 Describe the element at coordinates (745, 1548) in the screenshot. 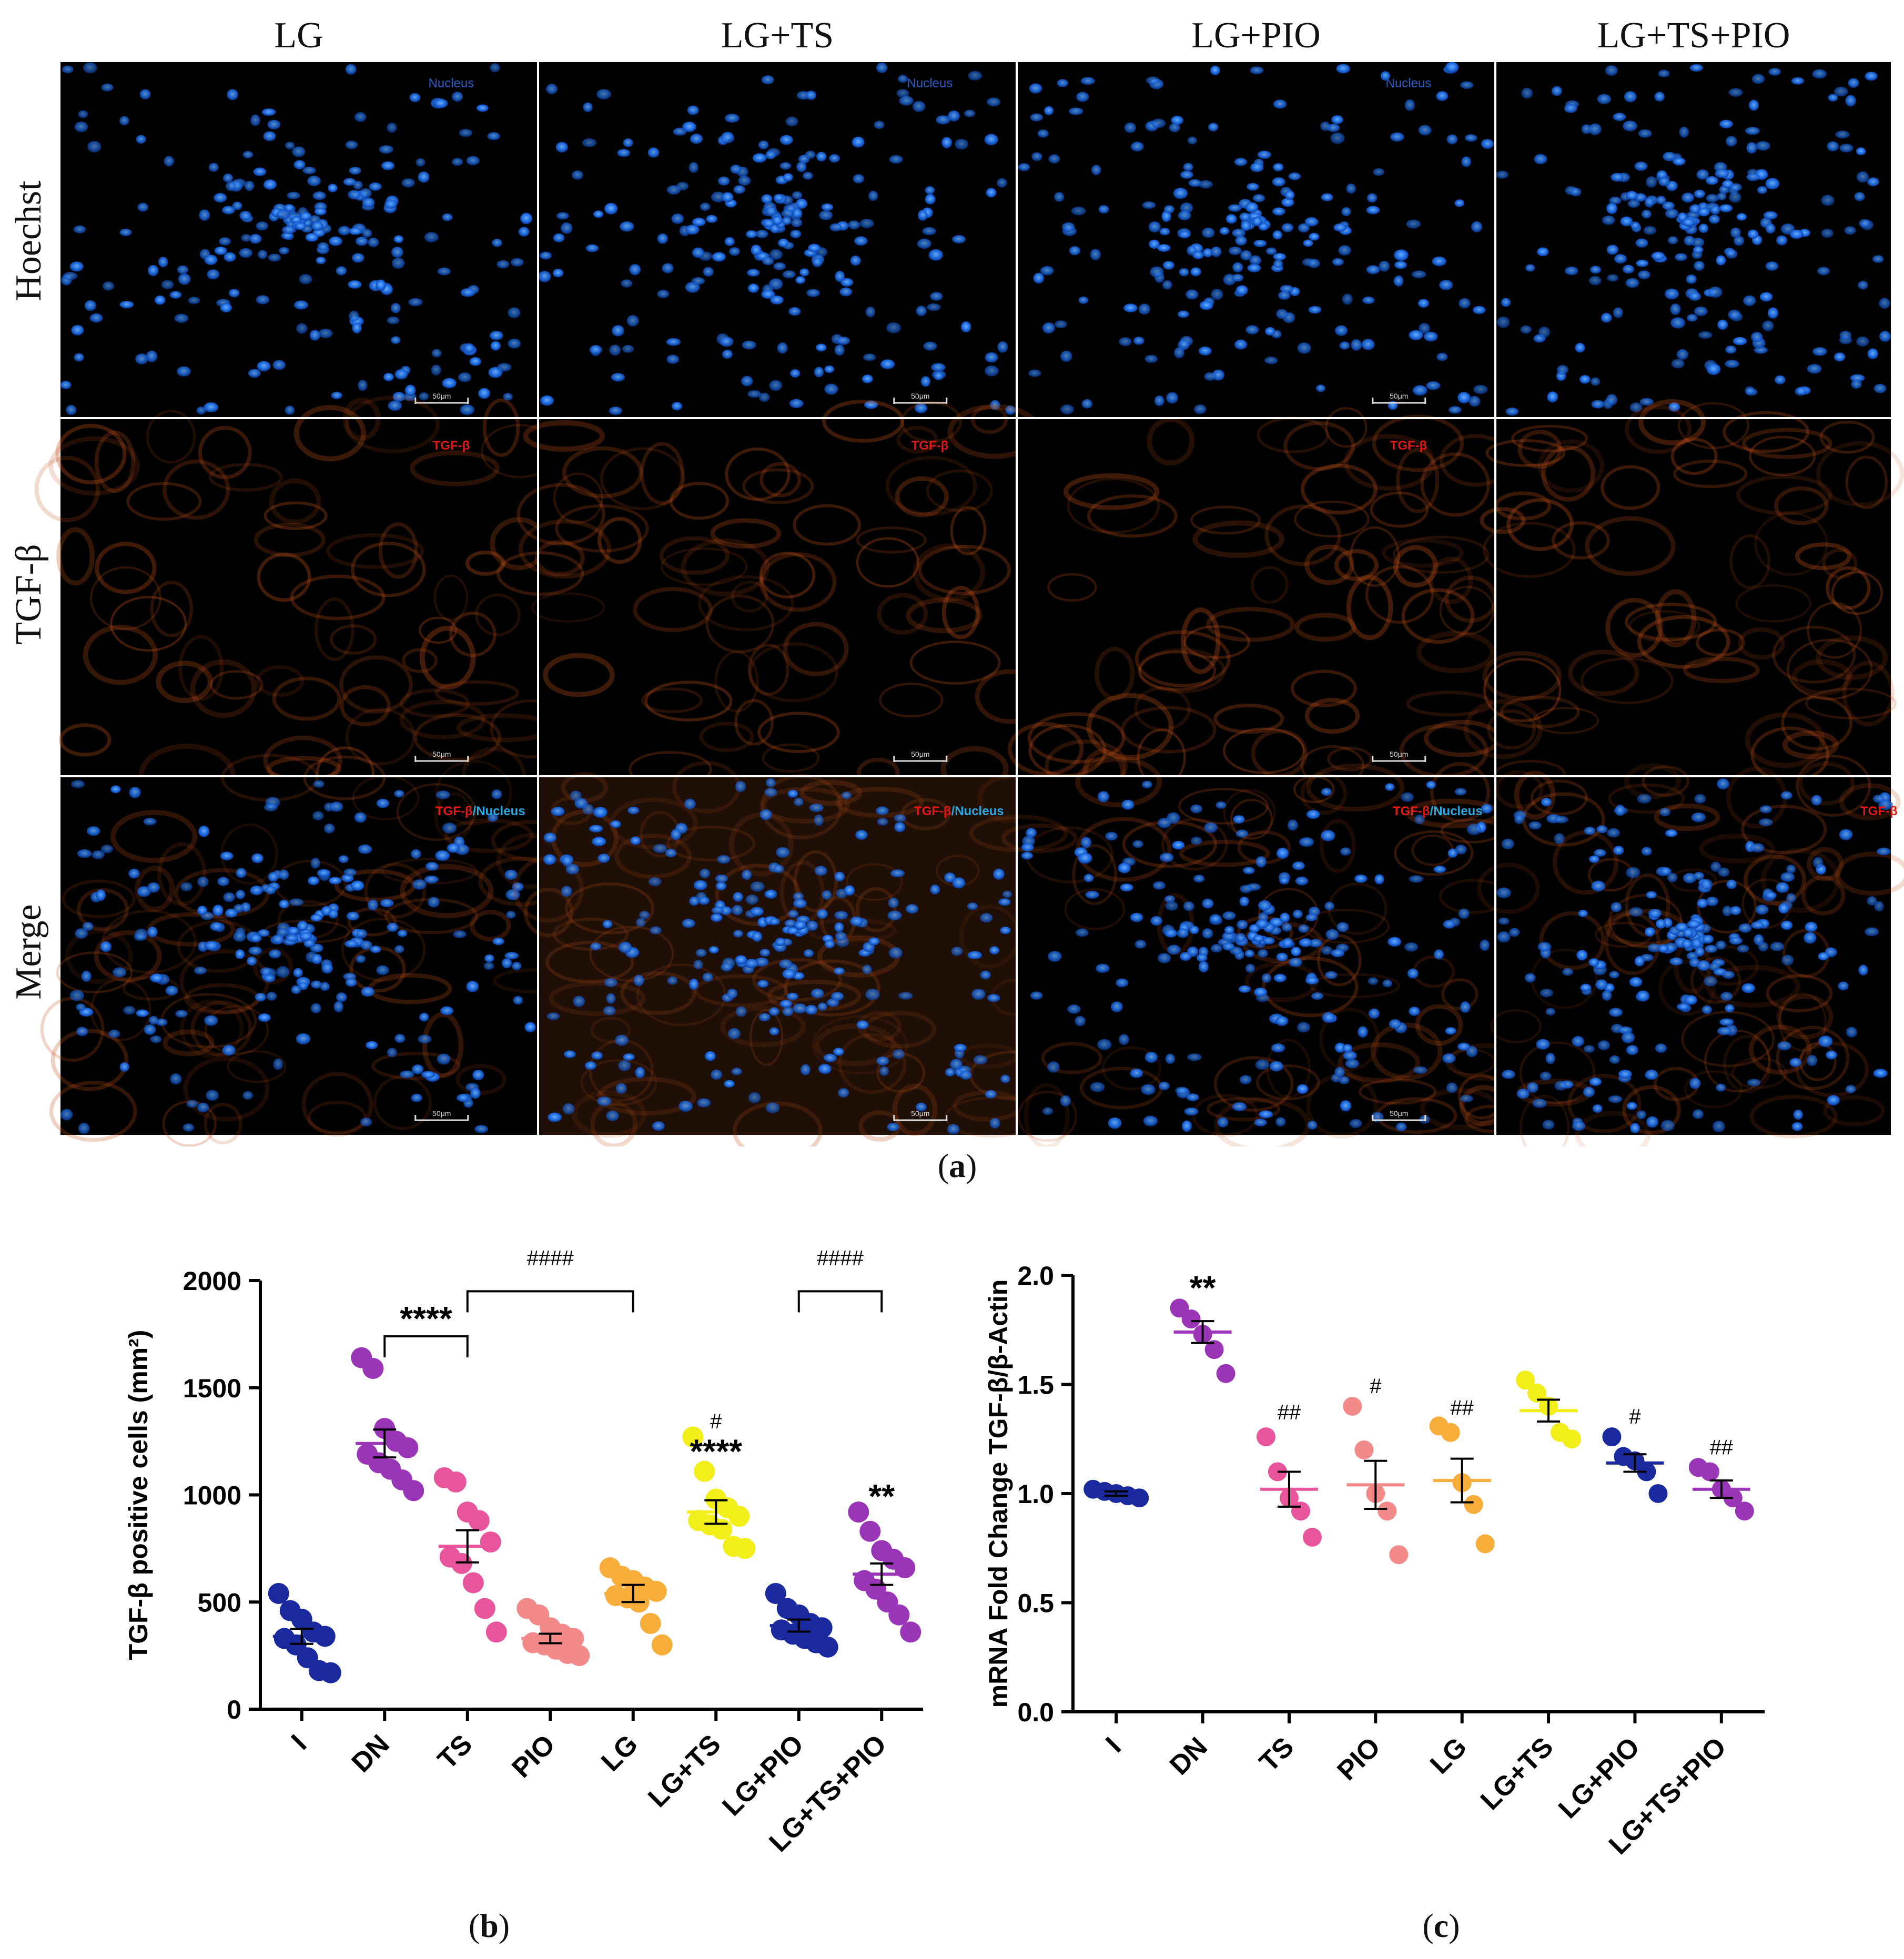

I see `data-point-LG+TS` at that location.